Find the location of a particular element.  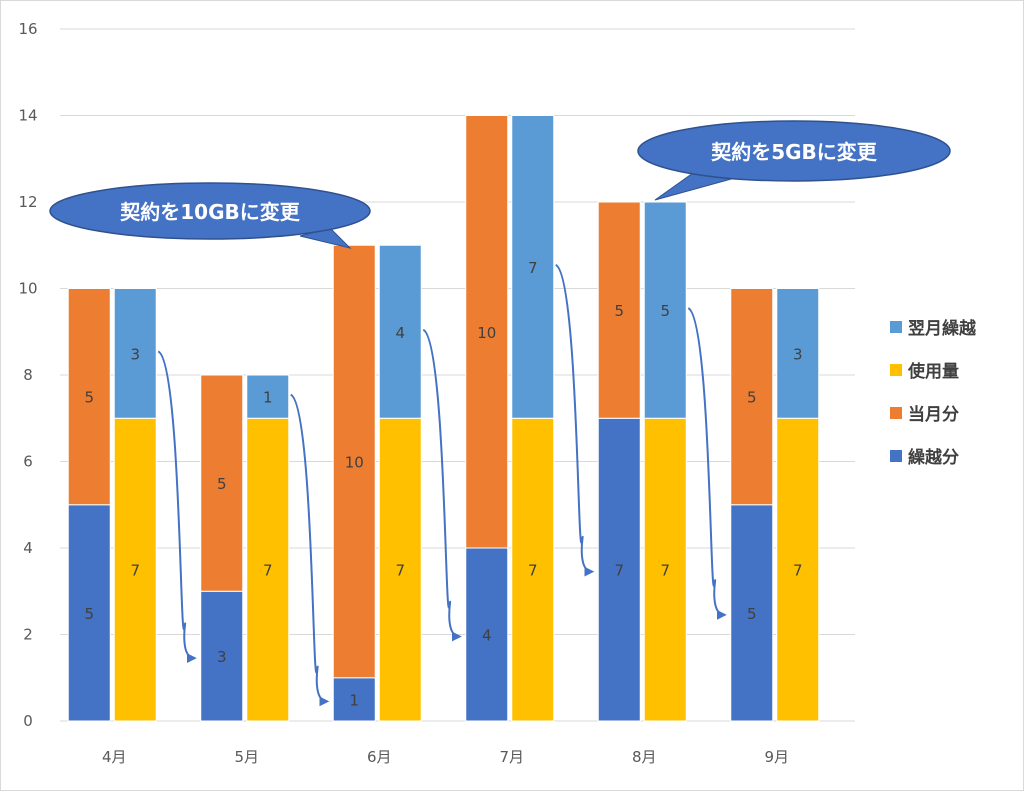

y-tick-label: 8 is located at coordinates (28, 375).